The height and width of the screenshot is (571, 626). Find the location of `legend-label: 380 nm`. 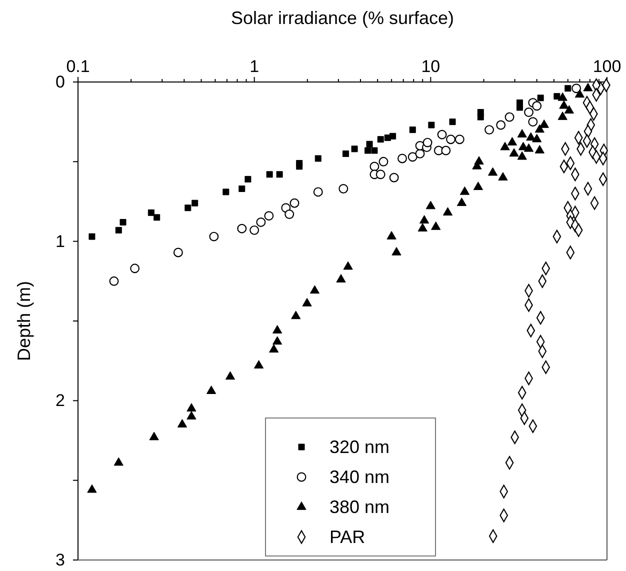

legend-label: 380 nm is located at coordinates (360, 507).